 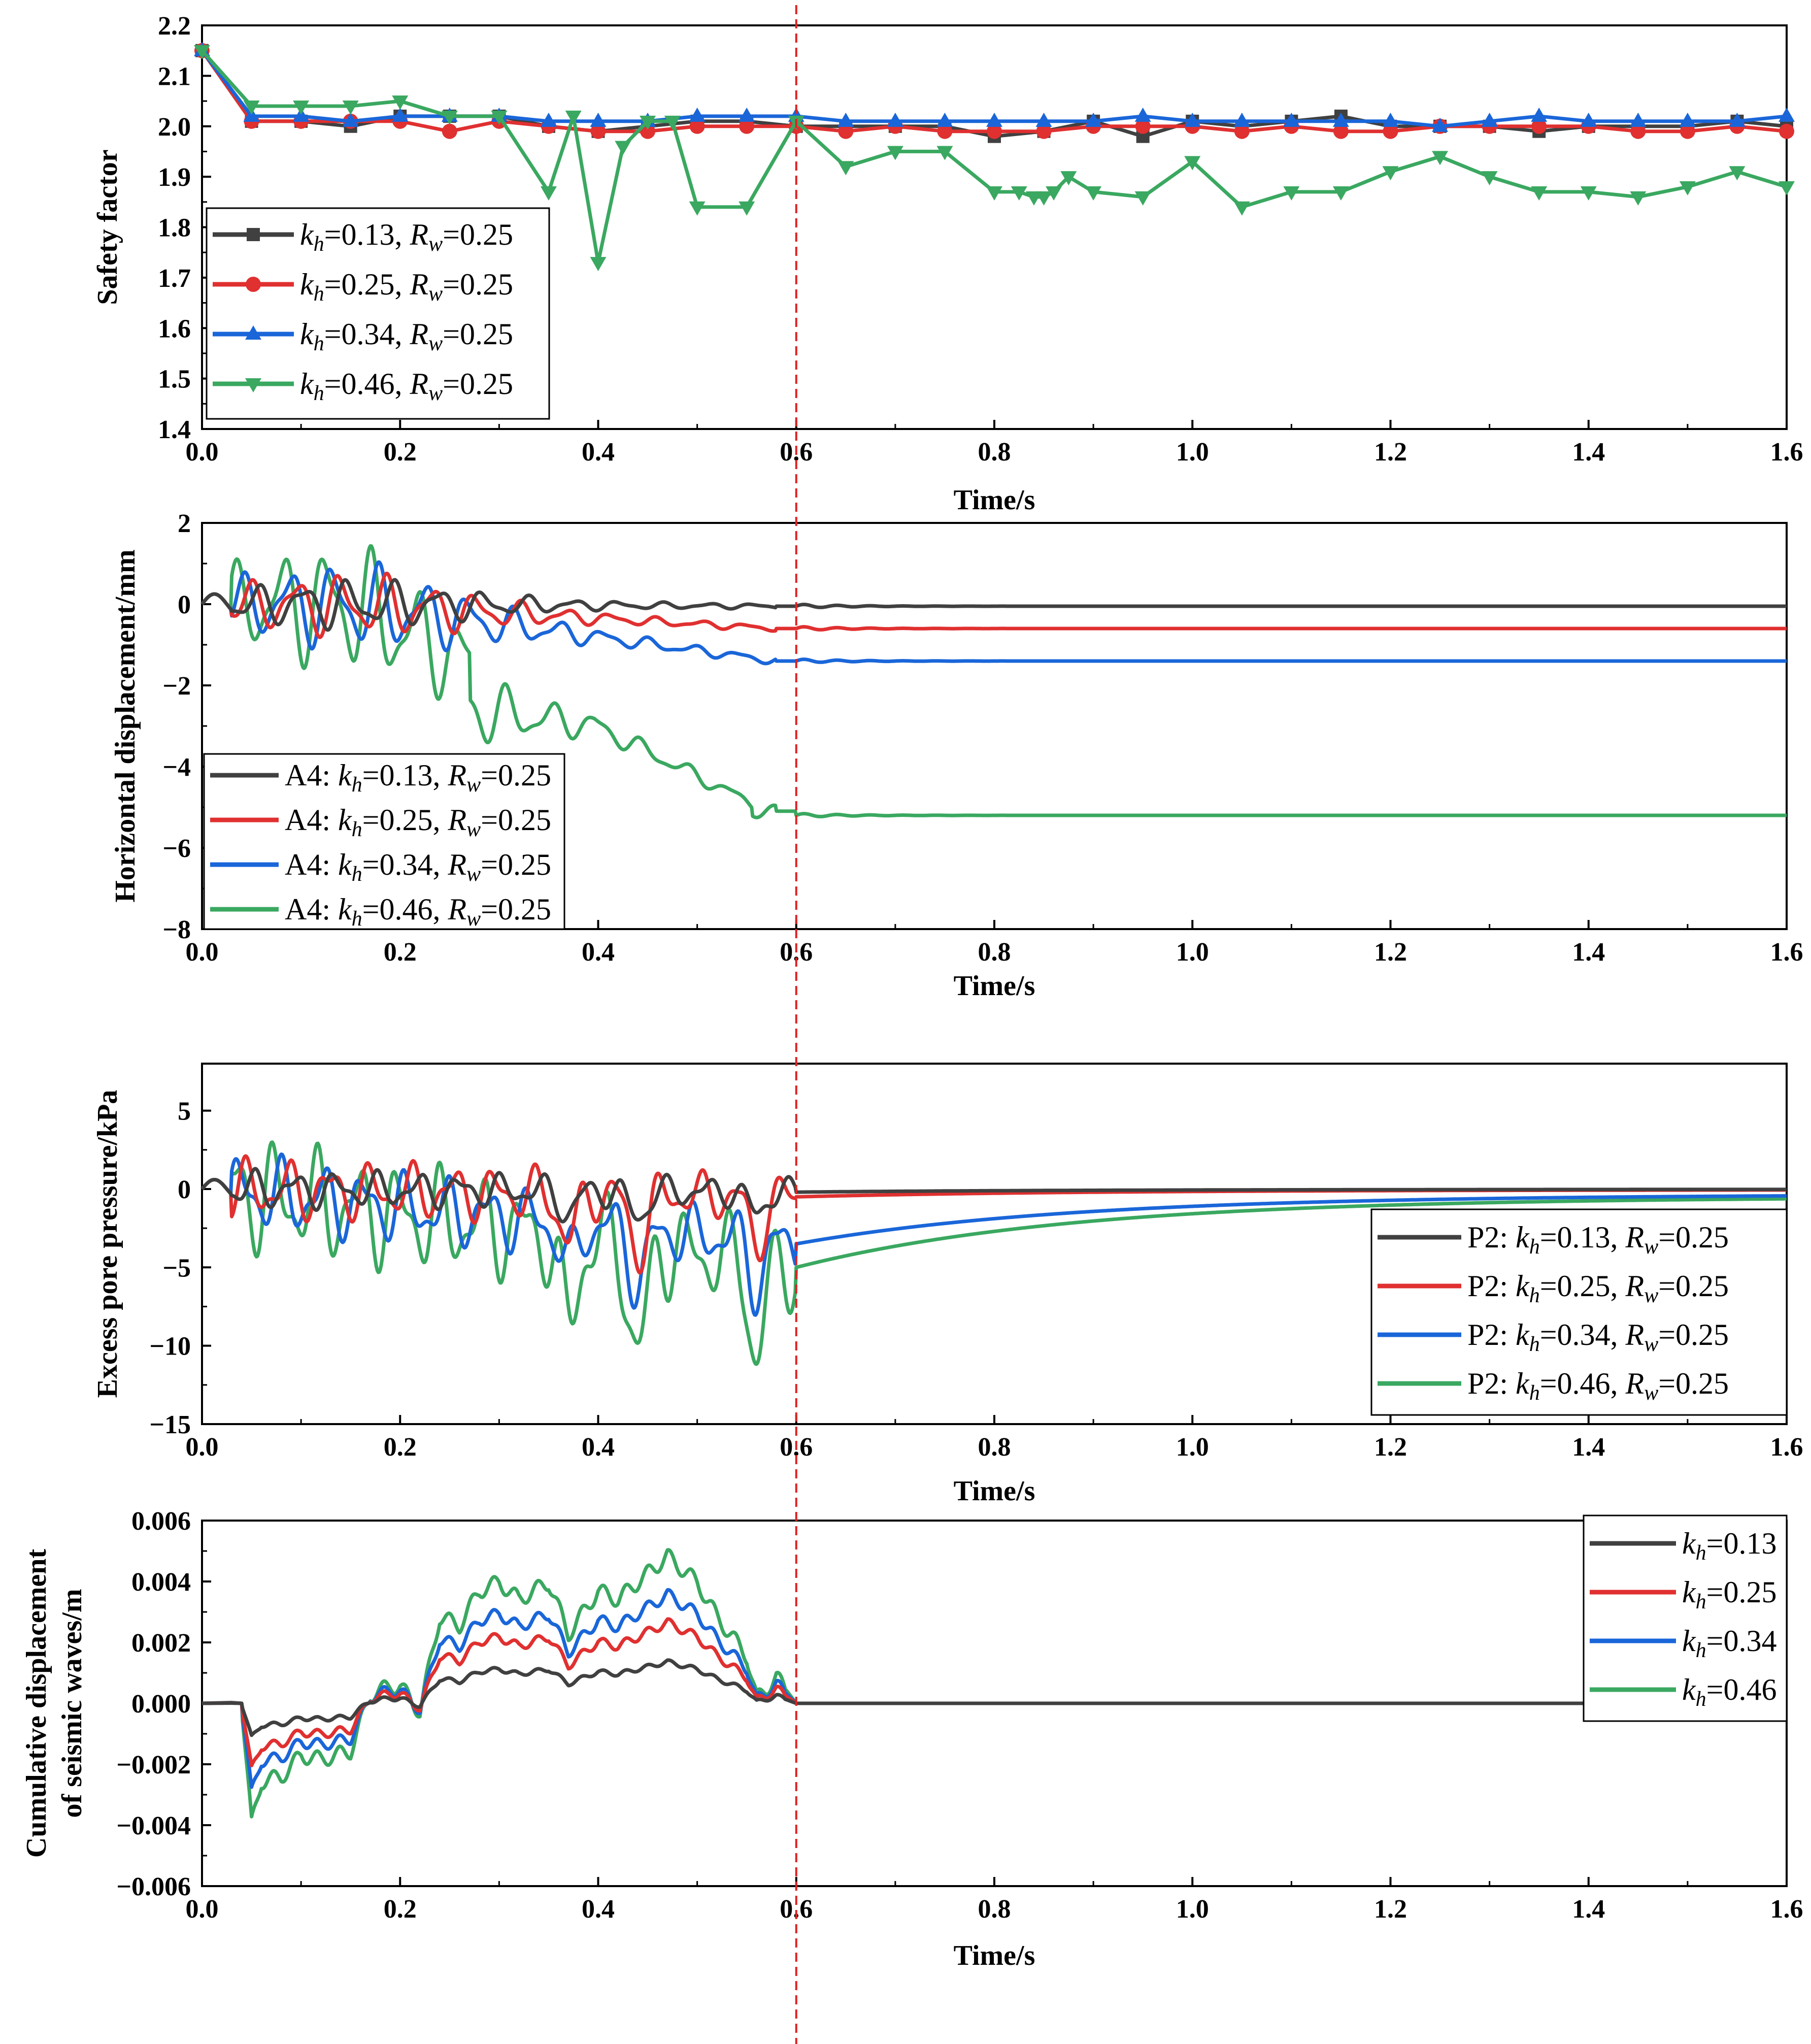 What do you see at coordinates (994, 157) in the screenshot?
I see `safety-series-line` at bounding box center [994, 157].